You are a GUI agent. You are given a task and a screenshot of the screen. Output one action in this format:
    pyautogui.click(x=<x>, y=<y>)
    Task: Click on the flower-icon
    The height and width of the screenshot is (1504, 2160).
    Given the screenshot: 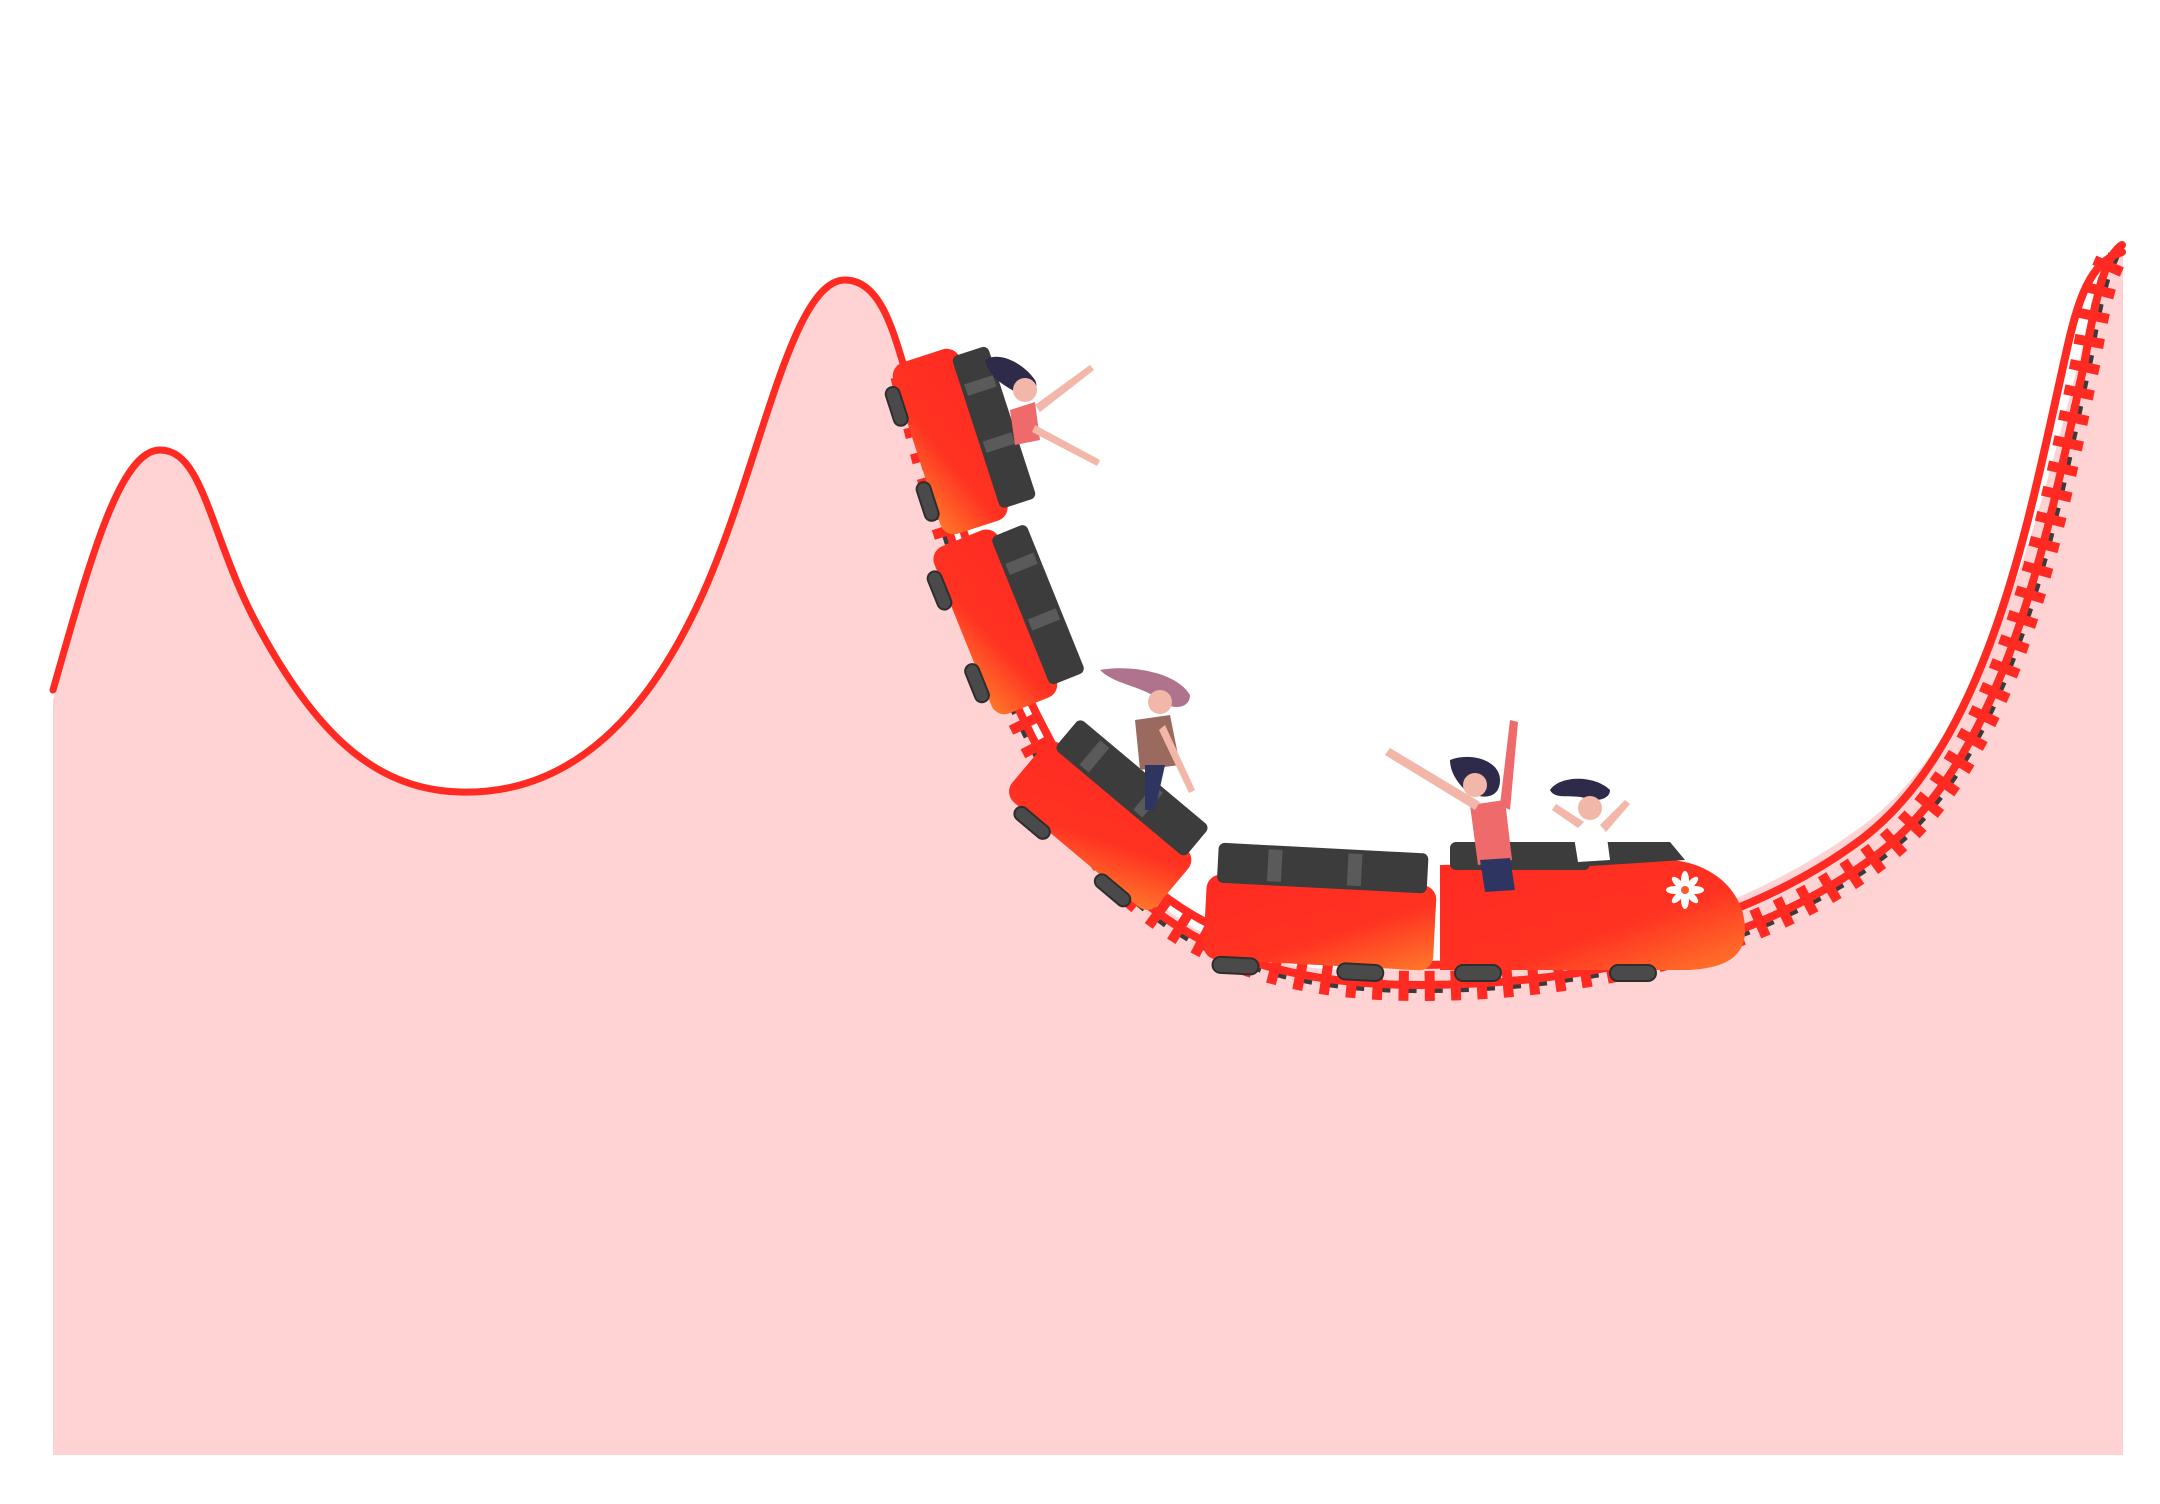 What is the action you would take?
    pyautogui.click(x=1685, y=890)
    